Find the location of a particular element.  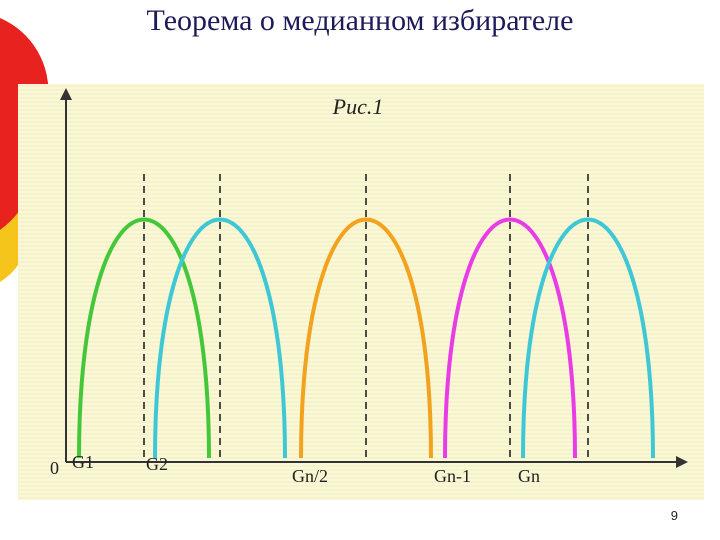

yellow-arc-decoration is located at coordinates (10, 246).